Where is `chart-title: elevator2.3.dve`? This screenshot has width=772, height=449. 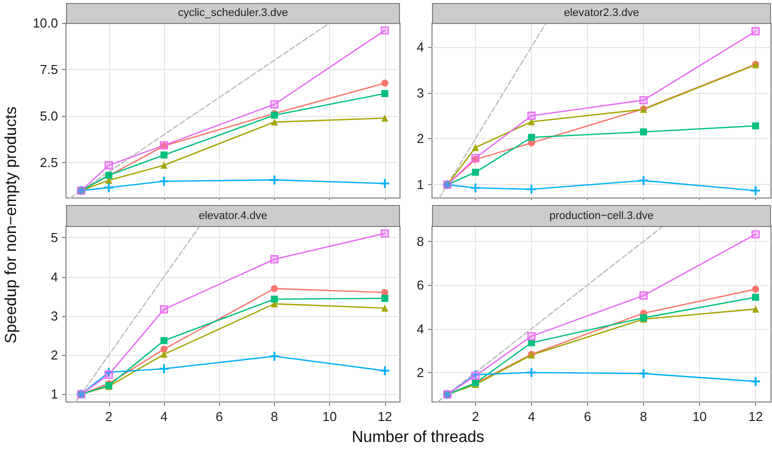
chart-title: elevator2.3.dve is located at coordinates (601, 13).